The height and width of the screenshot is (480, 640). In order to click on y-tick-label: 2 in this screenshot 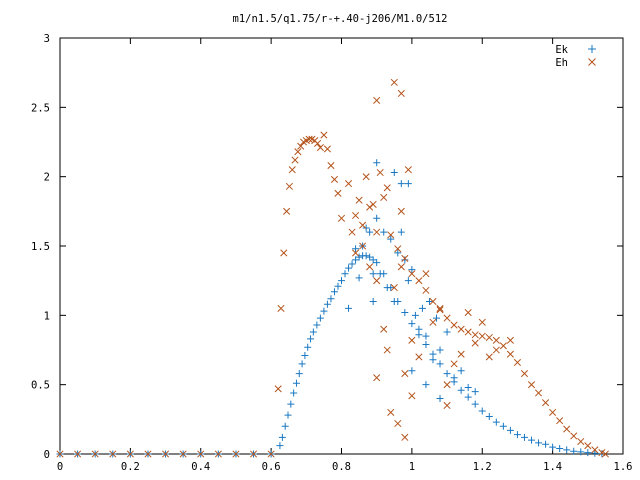, I will do `click(47, 178)`.